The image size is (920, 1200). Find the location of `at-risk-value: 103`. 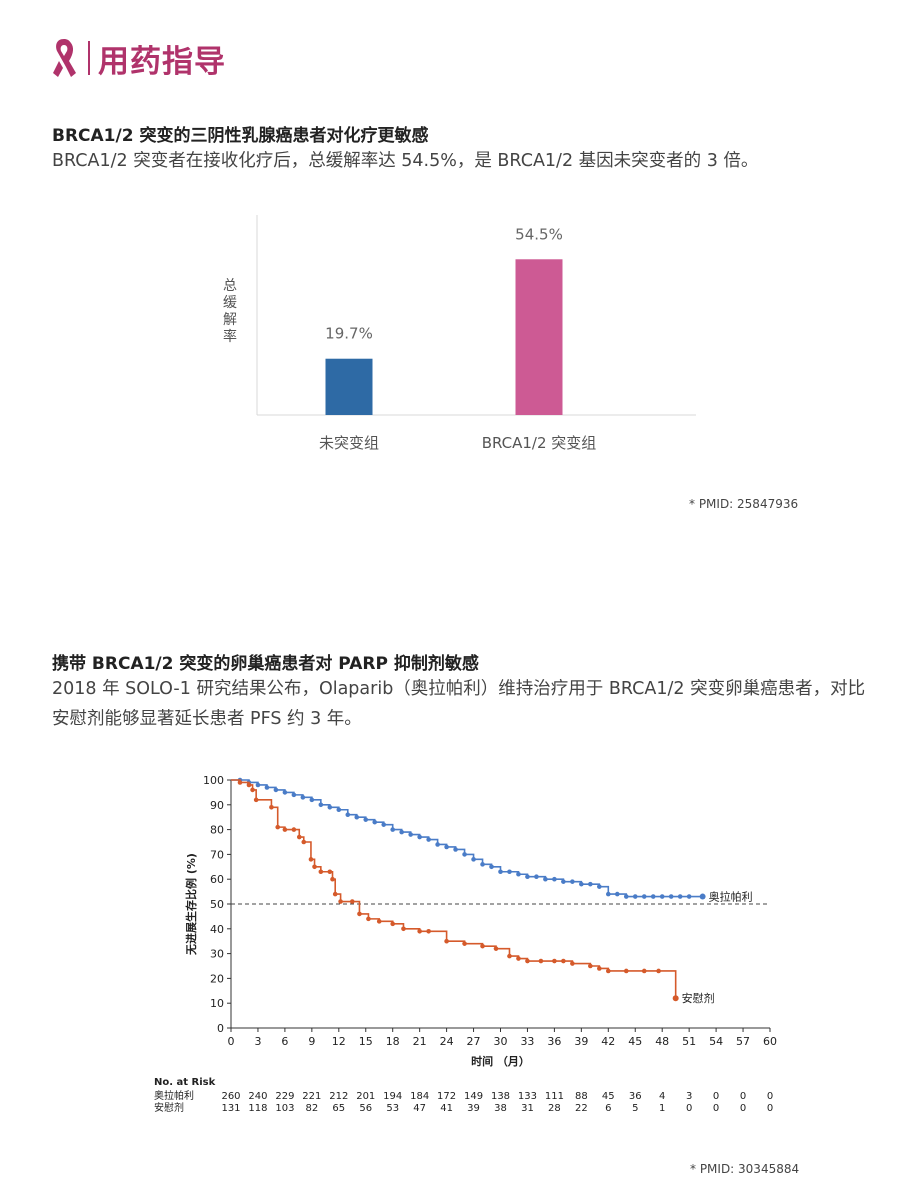

at-risk-value: 103 is located at coordinates (284, 1108).